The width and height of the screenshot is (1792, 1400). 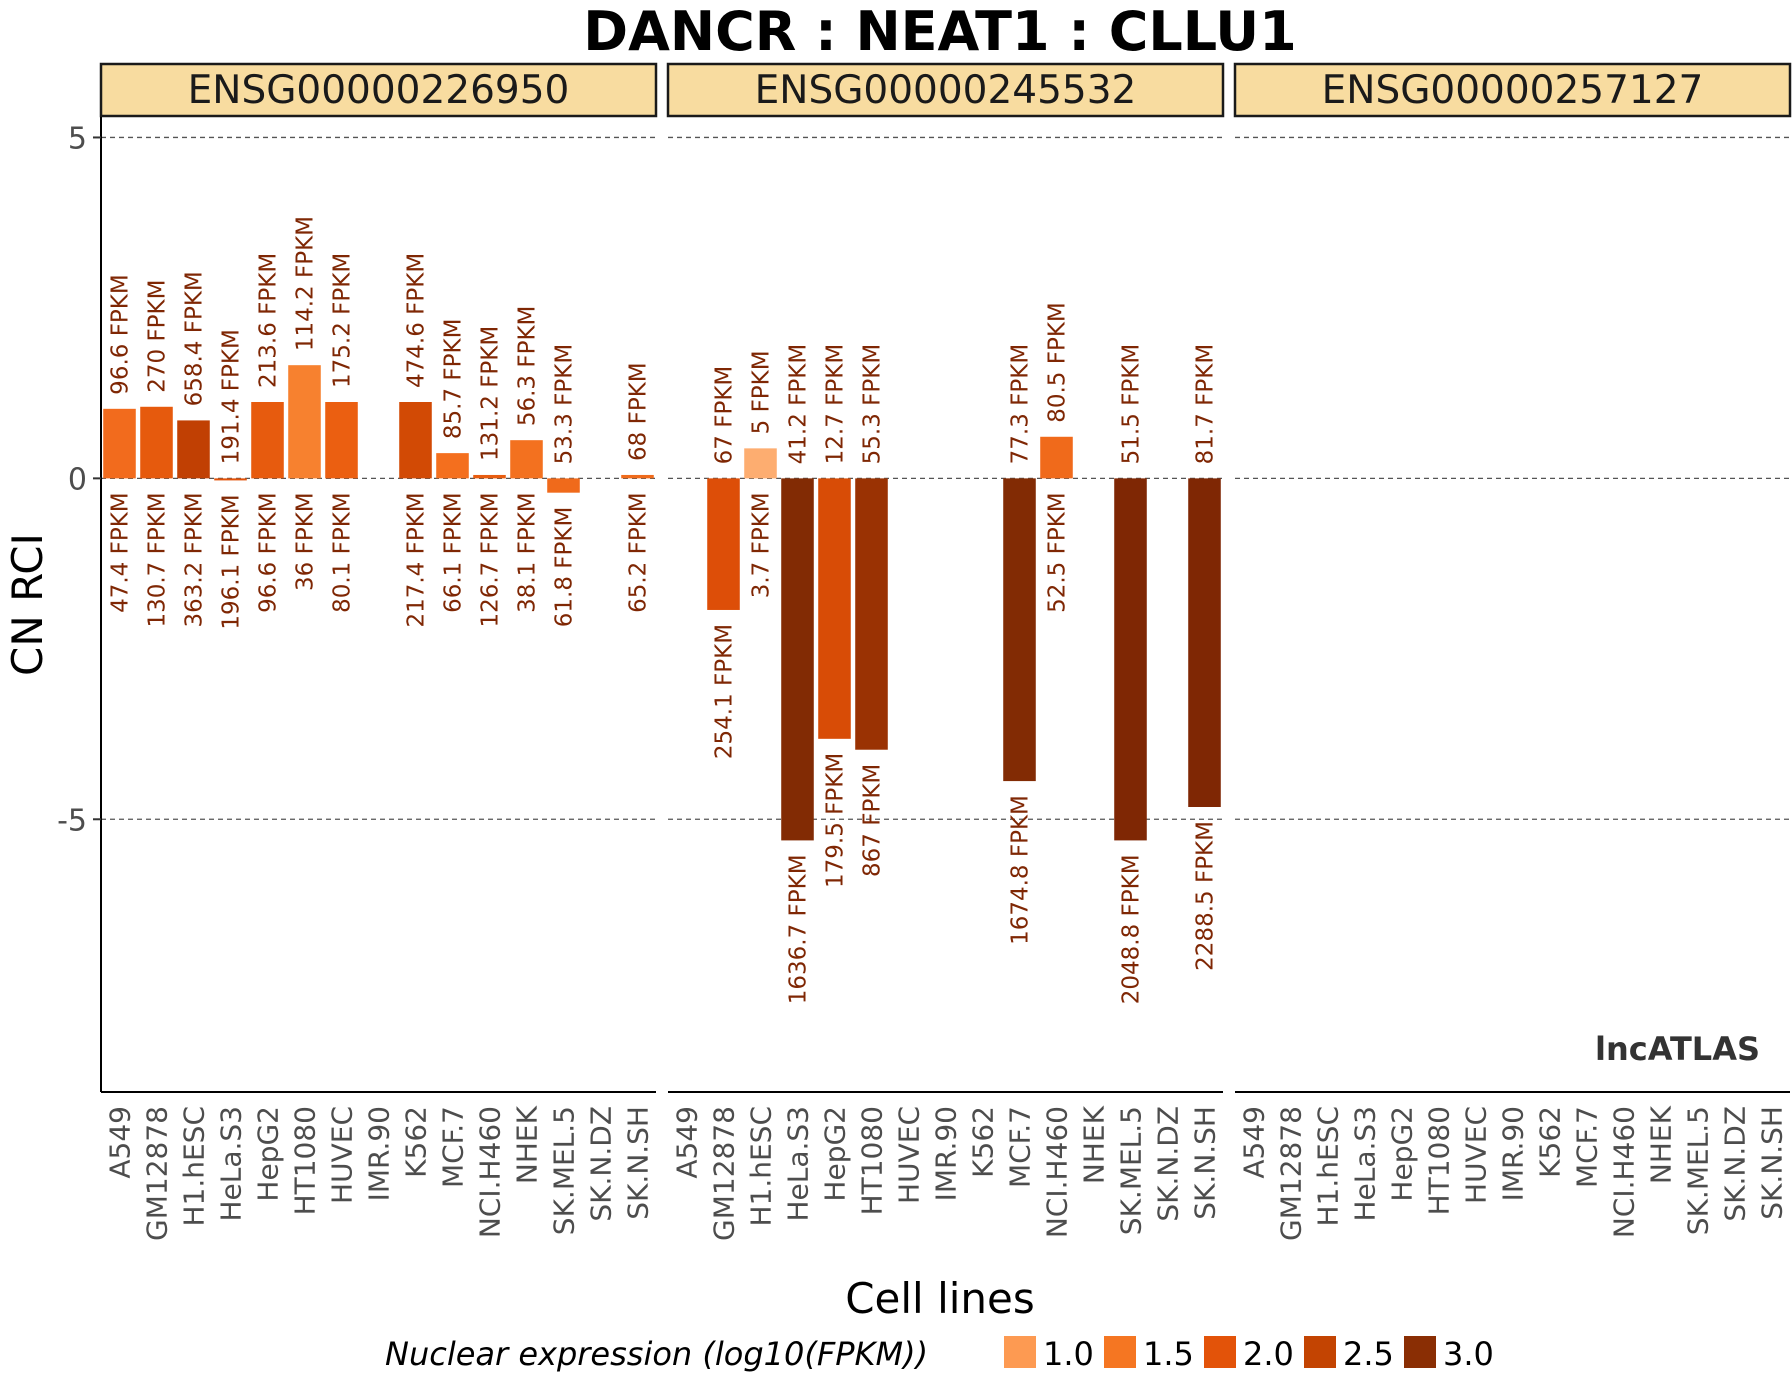 What do you see at coordinates (762, 392) in the screenshot?
I see `data-label-top: 5 FPKM` at bounding box center [762, 392].